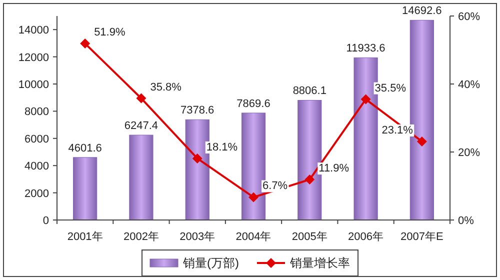  I want to click on data-label: 35.8%, so click(166, 87).